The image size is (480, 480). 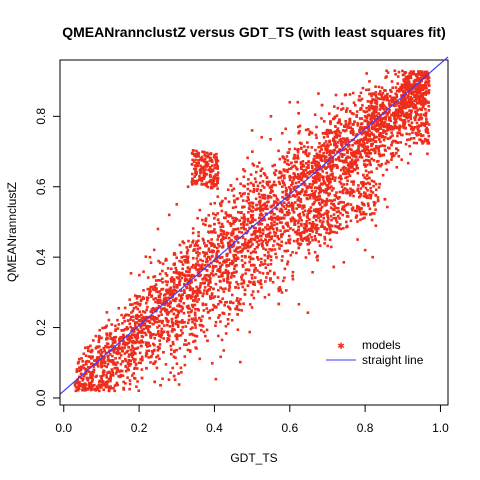 What do you see at coordinates (41, 256) in the screenshot?
I see `y-tick-label: 0.4` at bounding box center [41, 256].